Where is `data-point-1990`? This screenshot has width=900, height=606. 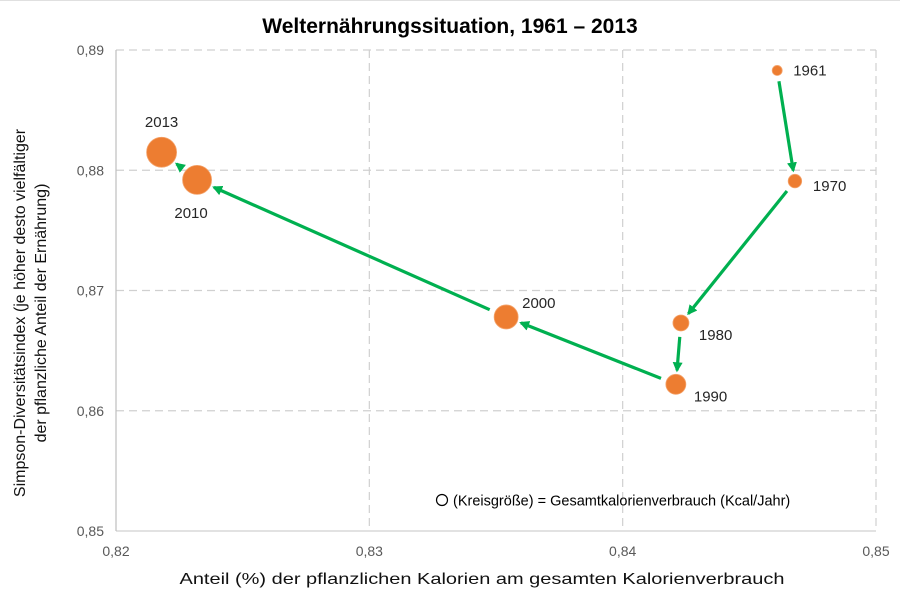
data-point-1990 is located at coordinates (676, 384).